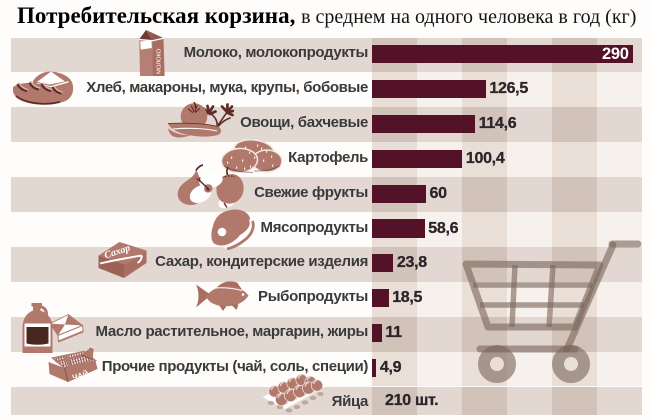 This screenshot has height=420, width=652. Describe the element at coordinates (160, 61) in the screenshot. I see `svg-text: МОЛОКО` at that location.